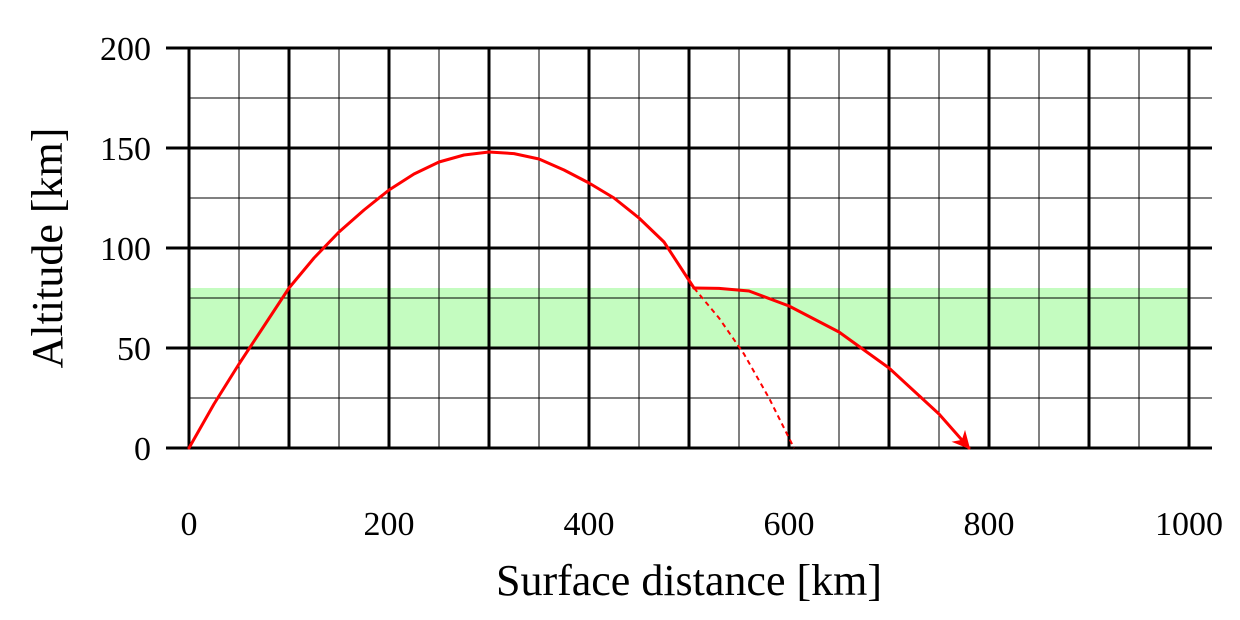 This screenshot has height=620, width=1240. I want to click on series-glide-trajectory, so click(831, 368).